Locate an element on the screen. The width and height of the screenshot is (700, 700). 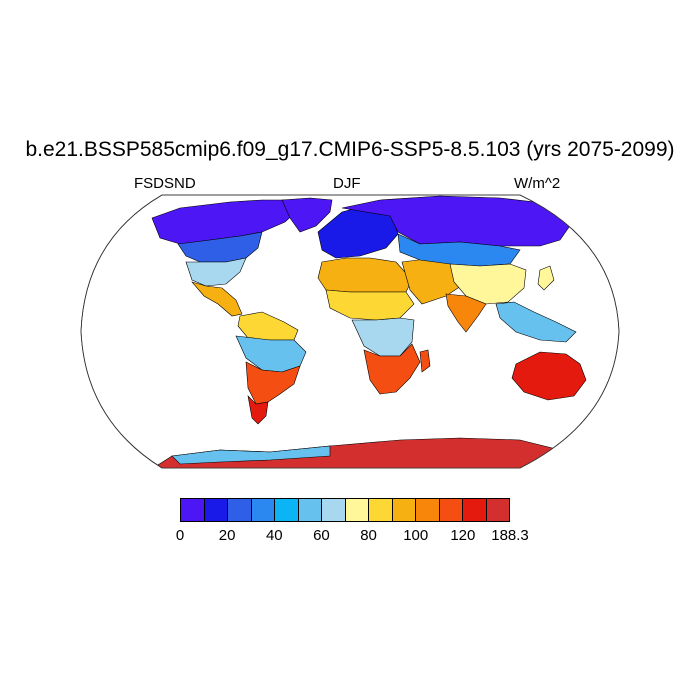
region-north-america-south is located at coordinates (216, 272).